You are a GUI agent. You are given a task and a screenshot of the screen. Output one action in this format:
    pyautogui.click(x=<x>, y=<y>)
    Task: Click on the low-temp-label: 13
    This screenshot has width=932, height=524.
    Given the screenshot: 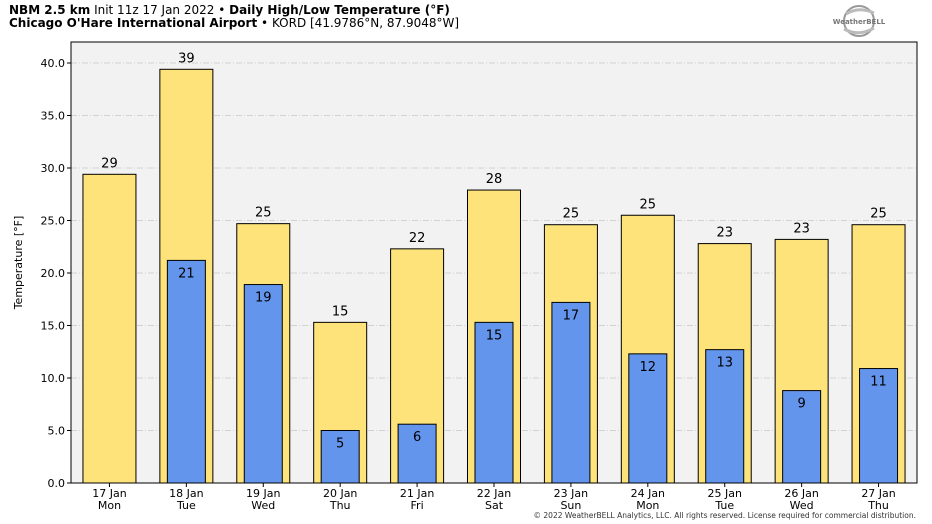 What is the action you would take?
    pyautogui.click(x=724, y=363)
    